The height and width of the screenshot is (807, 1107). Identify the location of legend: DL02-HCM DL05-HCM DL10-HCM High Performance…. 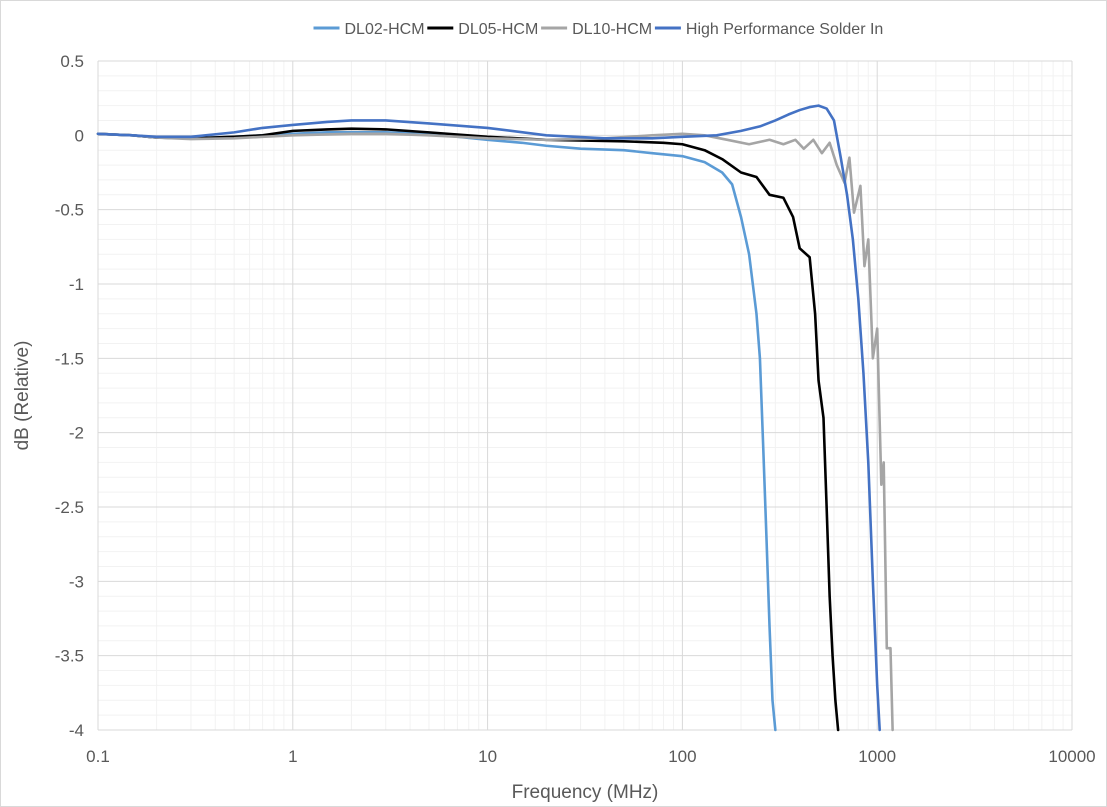
(598, 29).